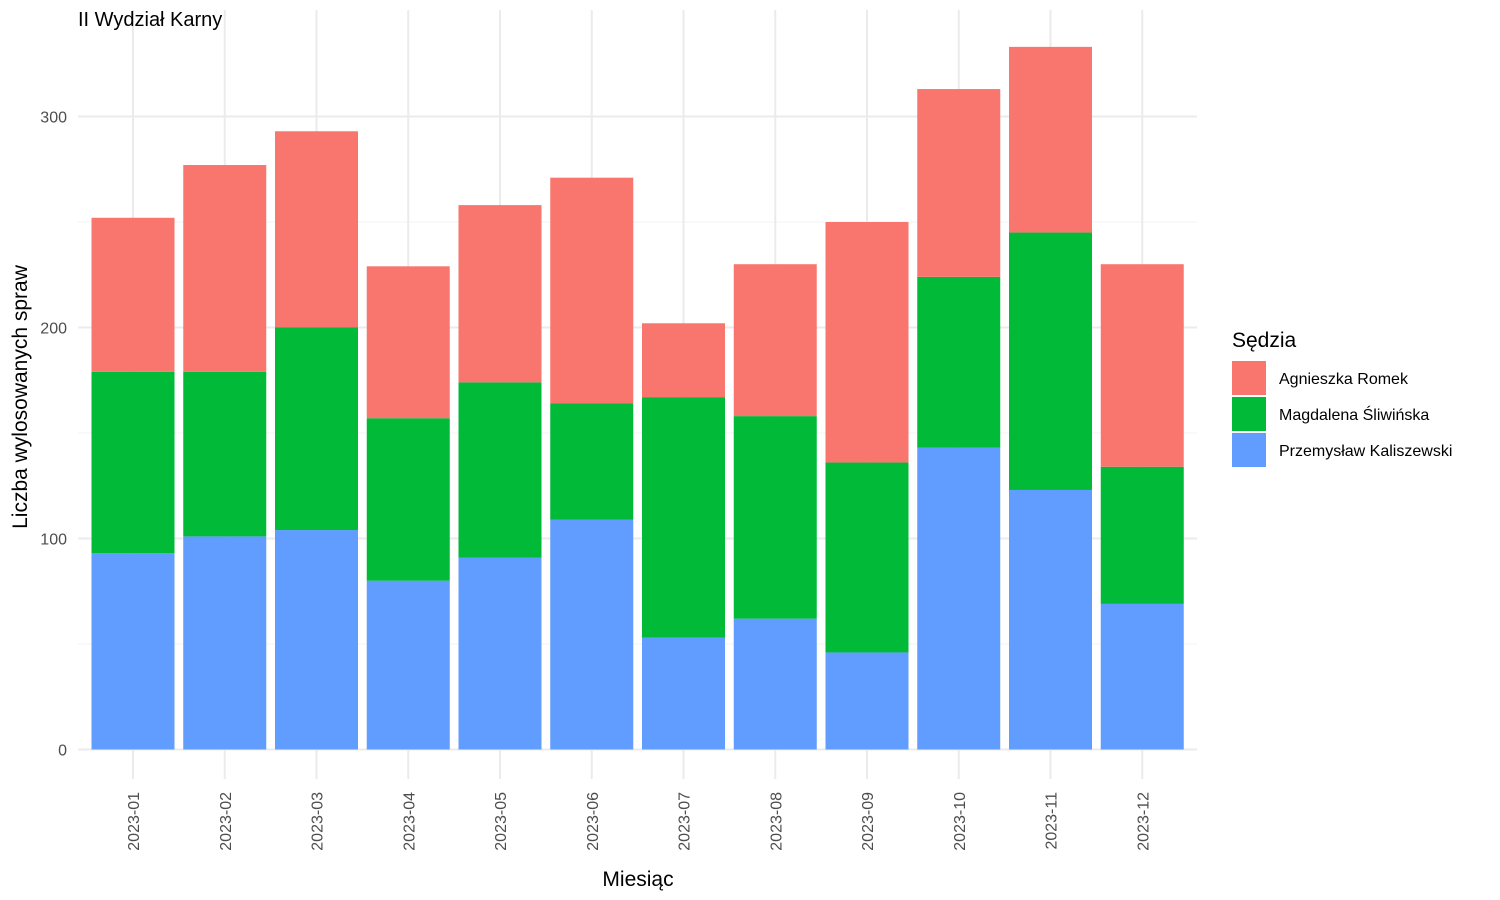 The height and width of the screenshot is (900, 1500). I want to click on x-tick-label: 2023-02, so click(226, 821).